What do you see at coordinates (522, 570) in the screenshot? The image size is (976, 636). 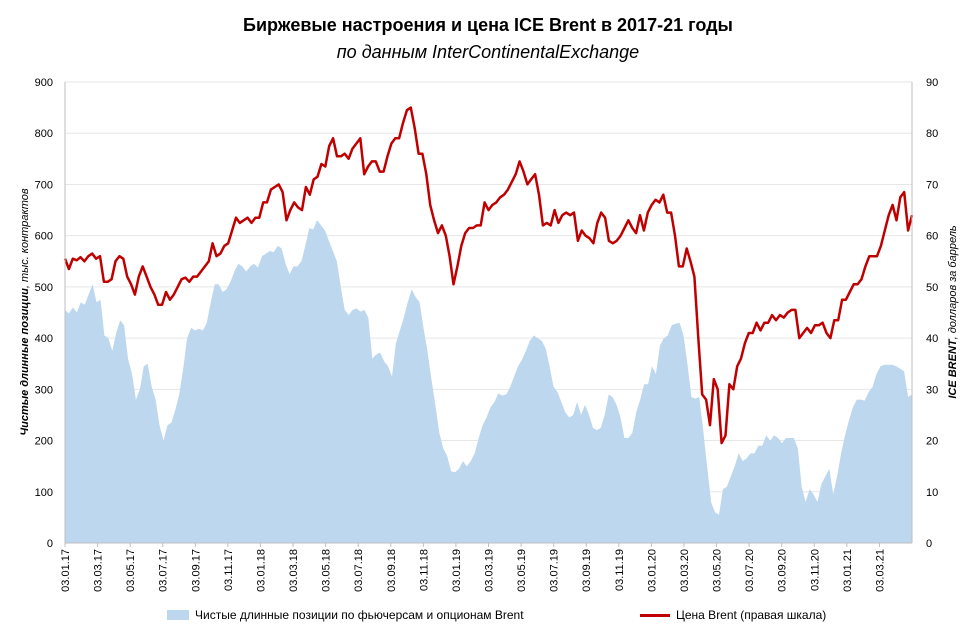 I see `x-tick-label: 03.05.19` at bounding box center [522, 570].